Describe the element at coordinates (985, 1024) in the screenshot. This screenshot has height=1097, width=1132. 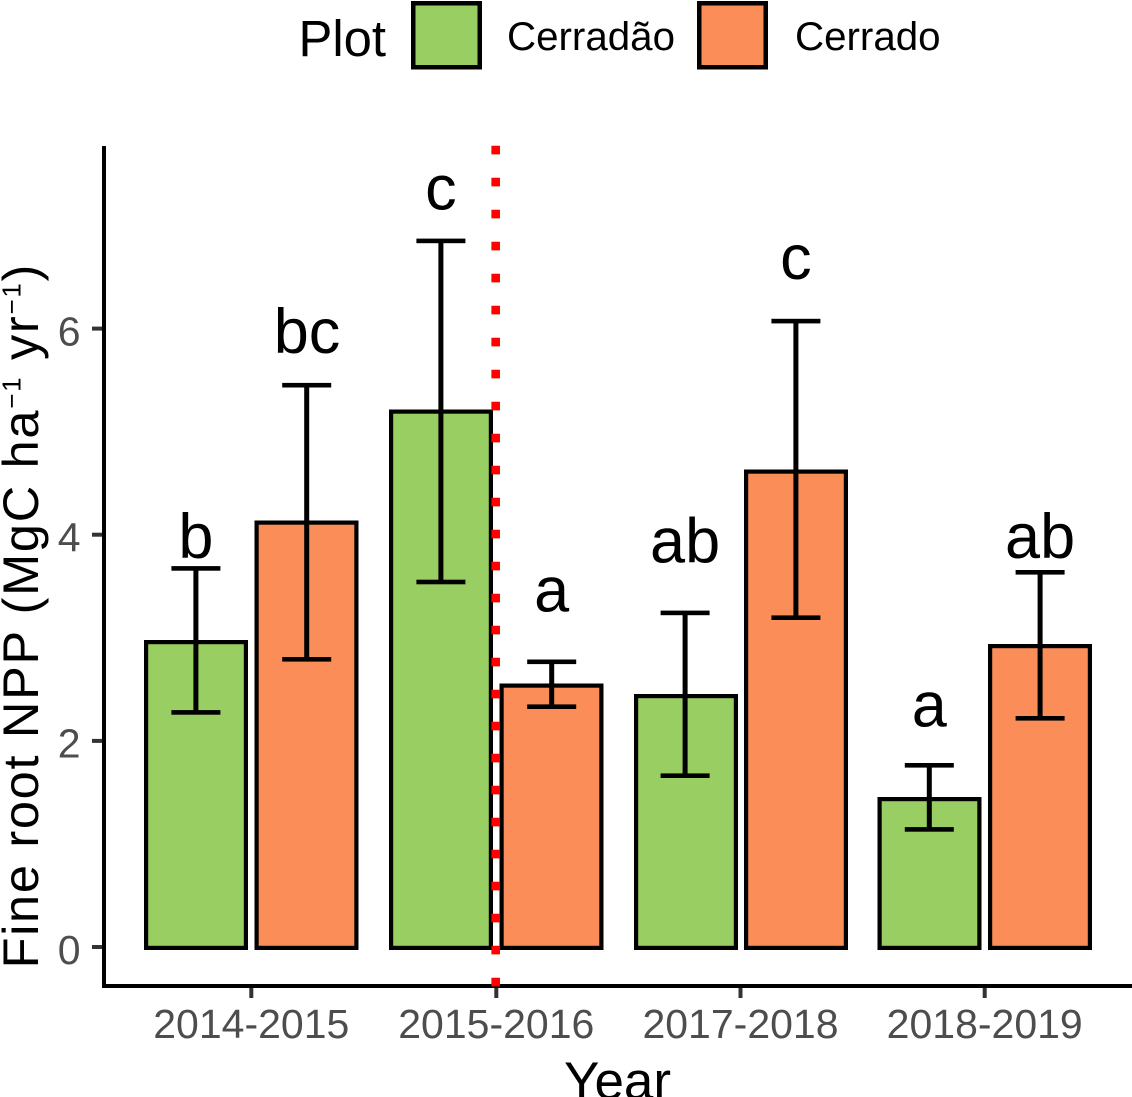
I see `svg-text: 2018-2019` at that location.